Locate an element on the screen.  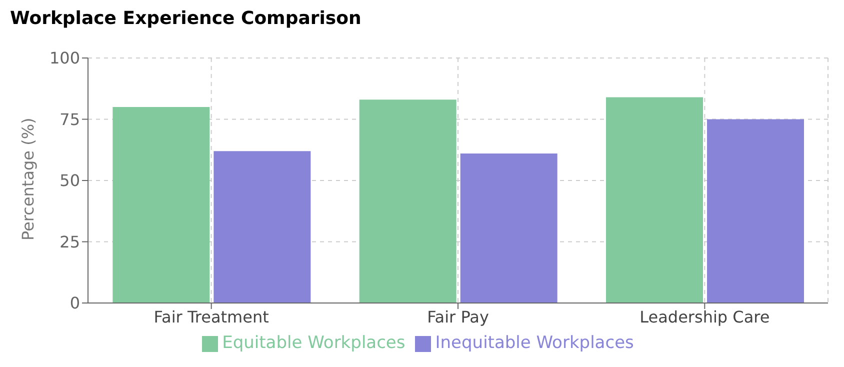
y-tick-label: 100 is located at coordinates (64, 58).